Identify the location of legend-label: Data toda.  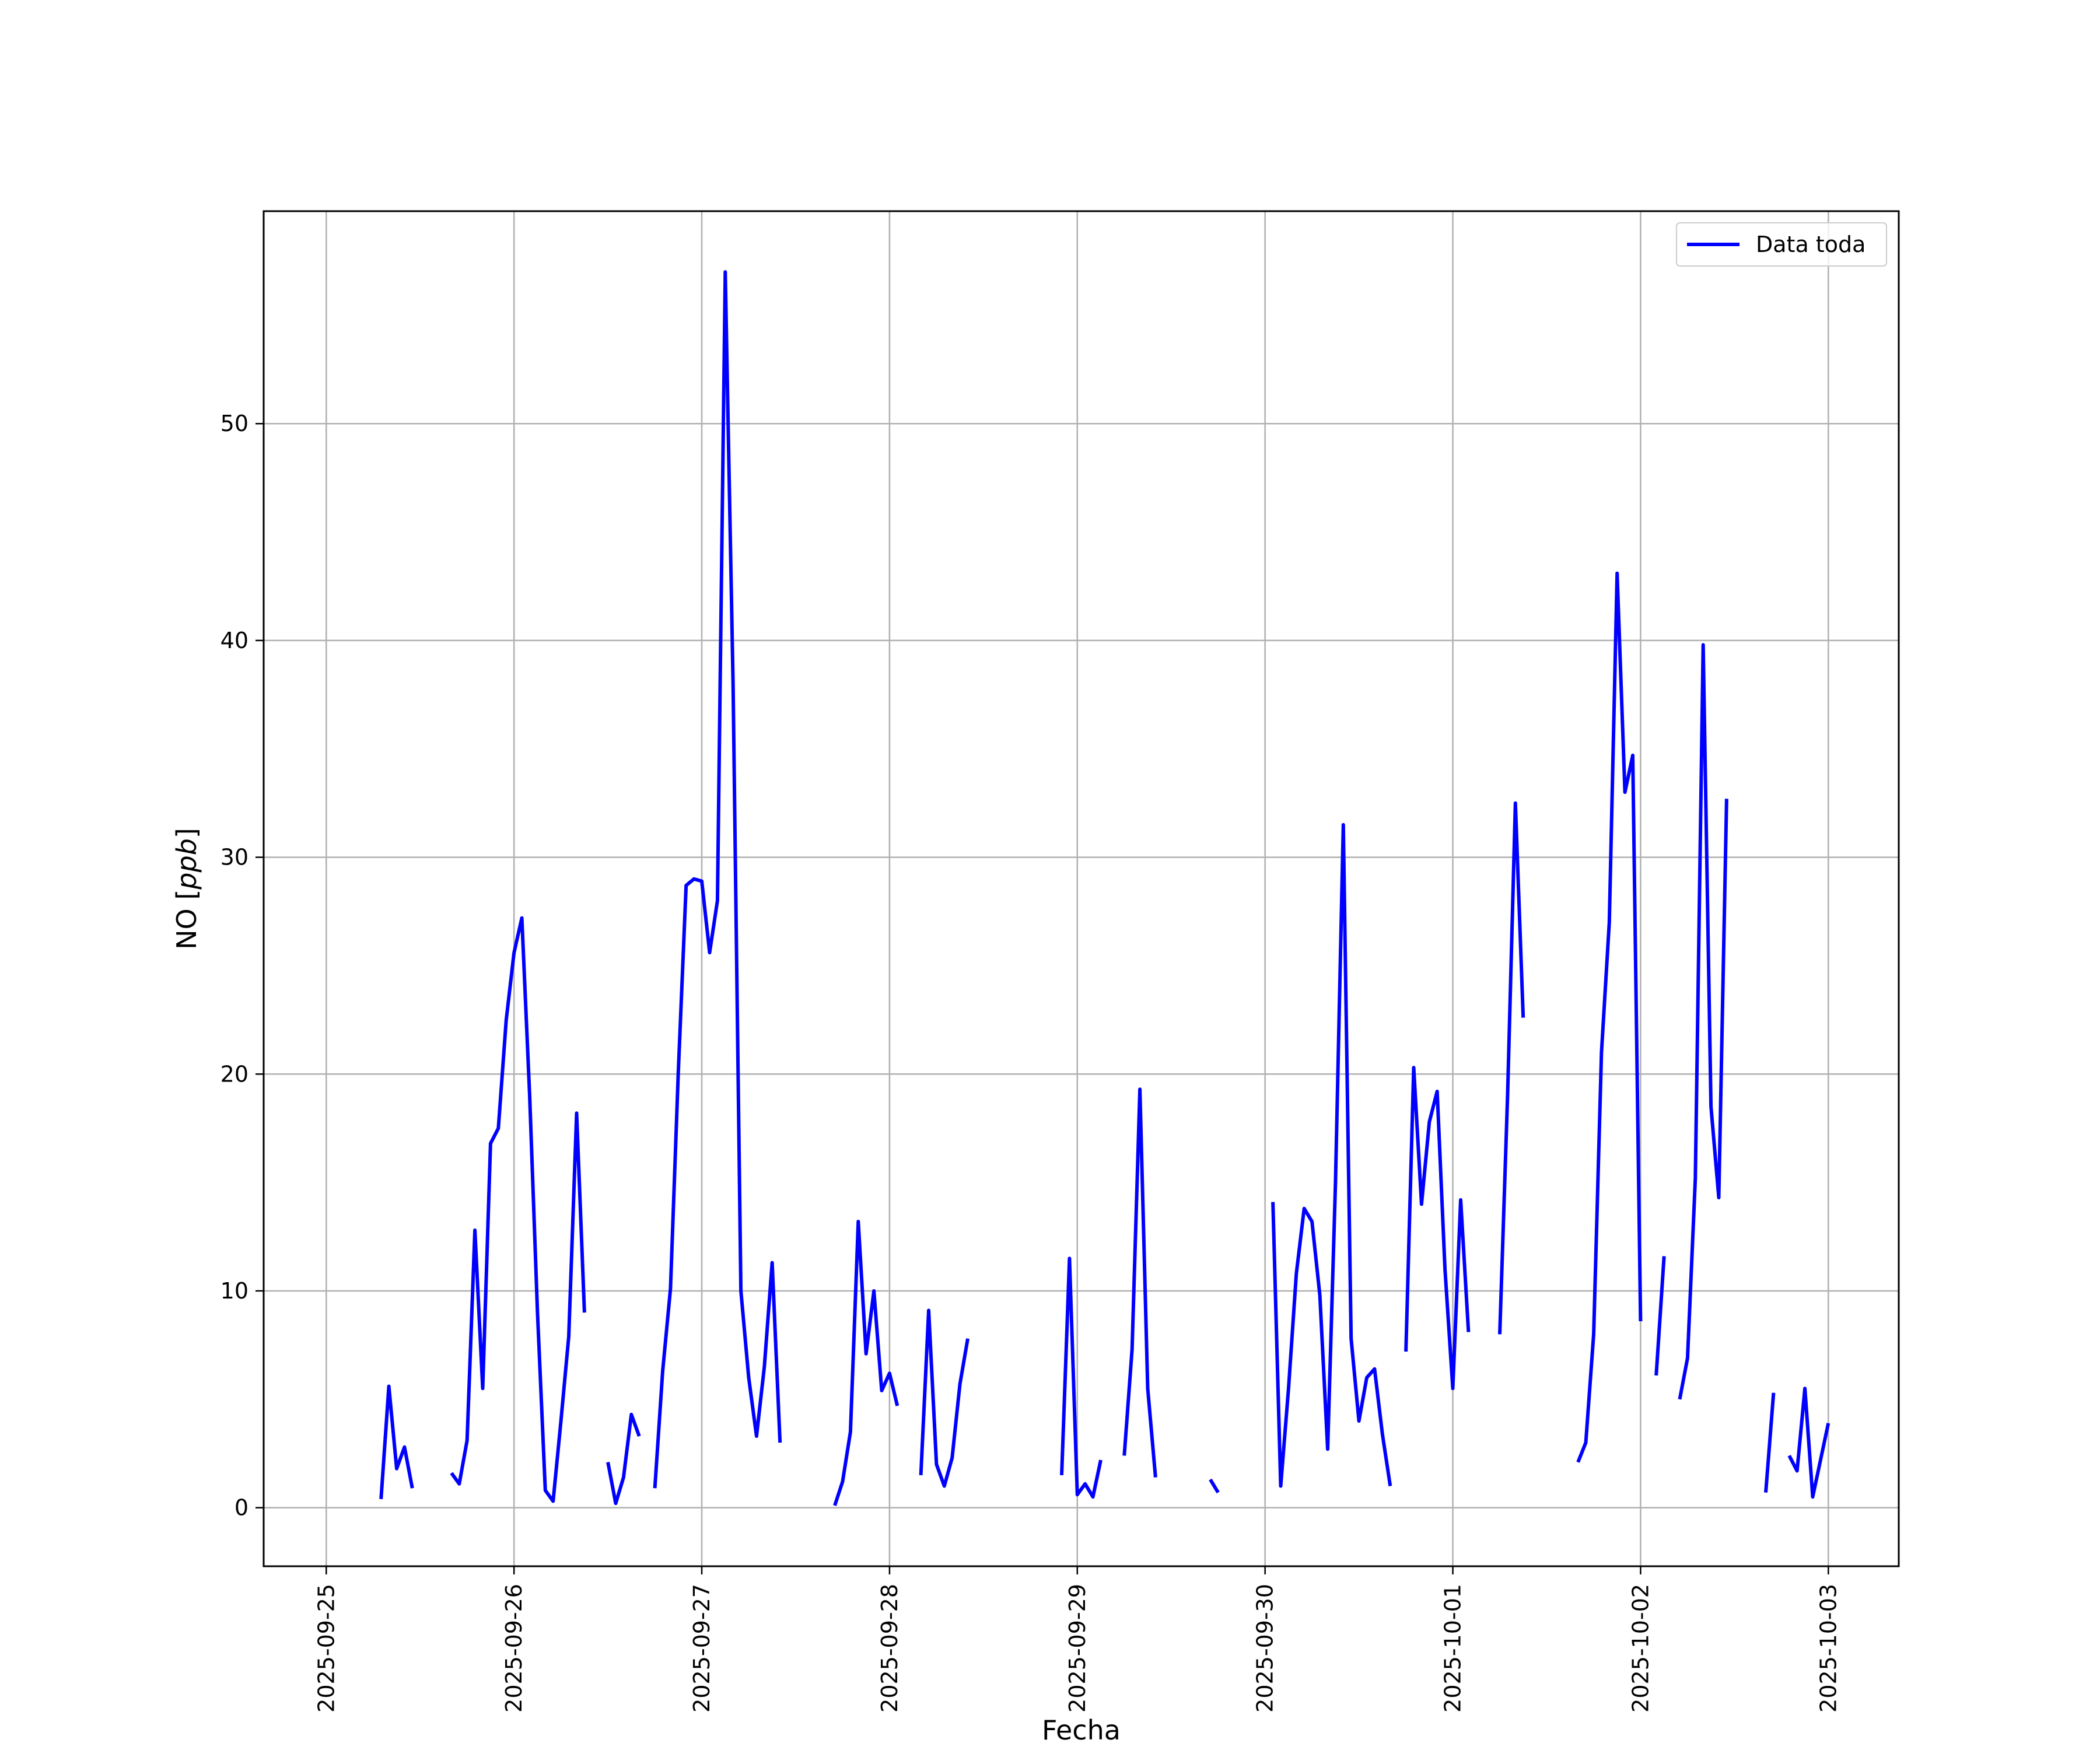
(1811, 244).